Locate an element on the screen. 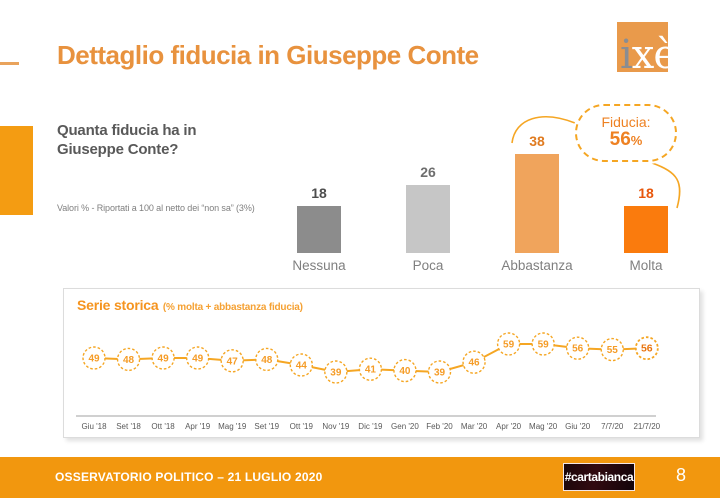 The height and width of the screenshot is (498, 720). ixe-logo: ixè is located at coordinates (647, 50).